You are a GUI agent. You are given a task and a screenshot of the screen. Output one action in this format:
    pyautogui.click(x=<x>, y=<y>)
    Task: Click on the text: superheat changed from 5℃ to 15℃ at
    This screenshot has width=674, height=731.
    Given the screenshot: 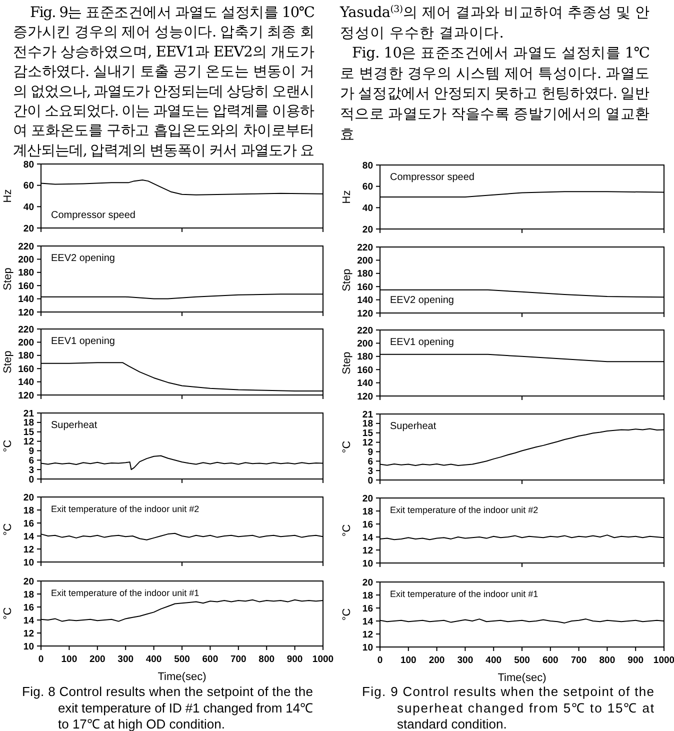 What is the action you would take?
    pyautogui.click(x=525, y=708)
    